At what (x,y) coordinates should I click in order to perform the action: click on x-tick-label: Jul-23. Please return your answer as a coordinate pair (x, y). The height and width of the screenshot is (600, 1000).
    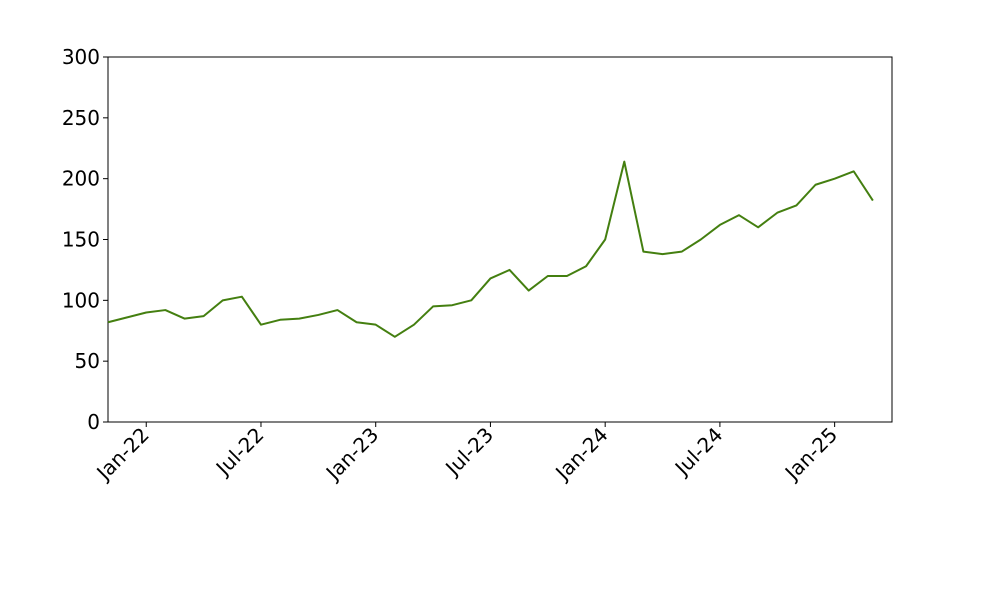
    Looking at the image, I should click on (468, 452).